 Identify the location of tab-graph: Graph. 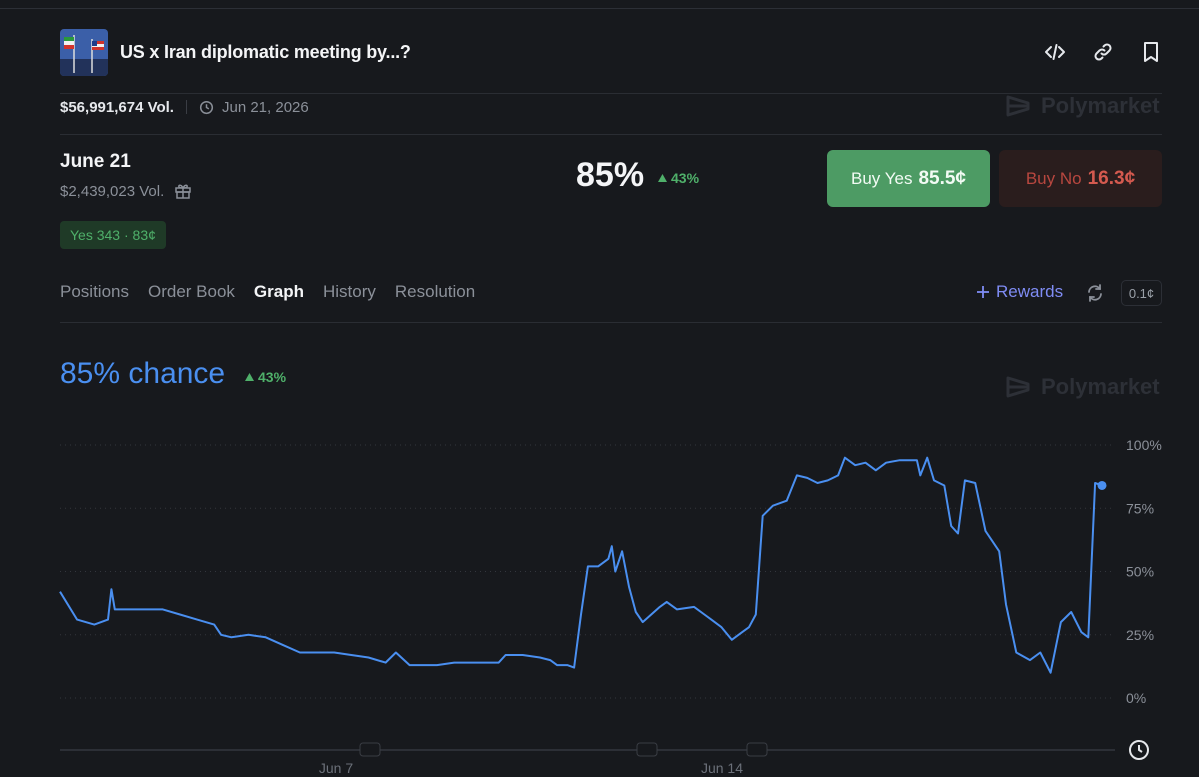
(278, 291).